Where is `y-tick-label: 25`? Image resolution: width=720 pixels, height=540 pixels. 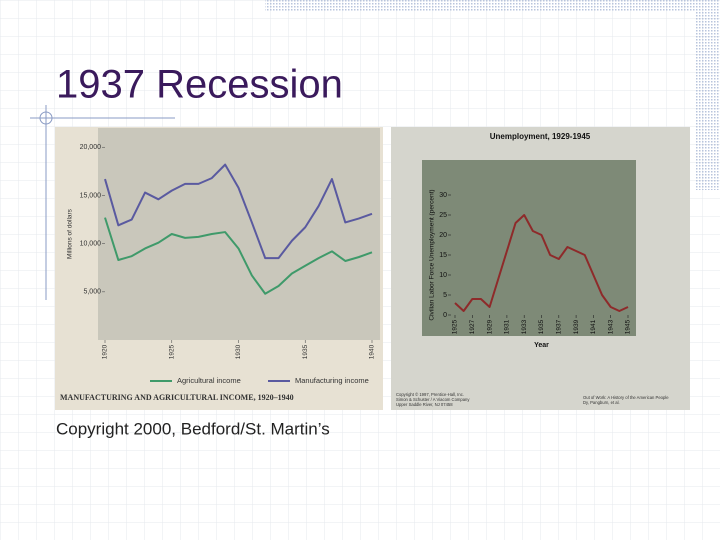 y-tick-label: 25 is located at coordinates (443, 215).